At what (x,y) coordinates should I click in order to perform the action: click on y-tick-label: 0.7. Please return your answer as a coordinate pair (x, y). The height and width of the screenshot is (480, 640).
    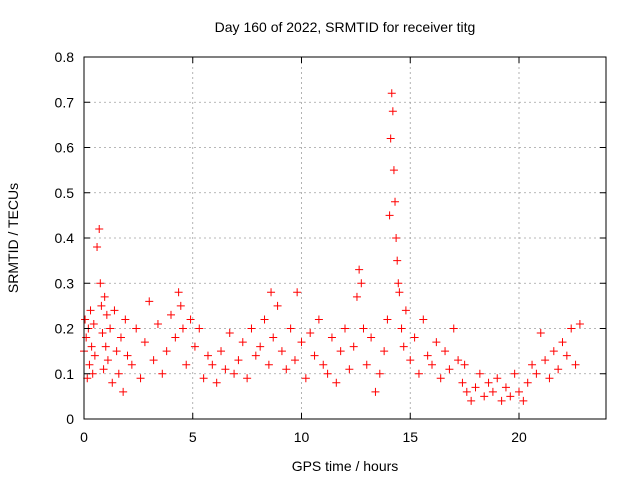
    Looking at the image, I should click on (65, 102).